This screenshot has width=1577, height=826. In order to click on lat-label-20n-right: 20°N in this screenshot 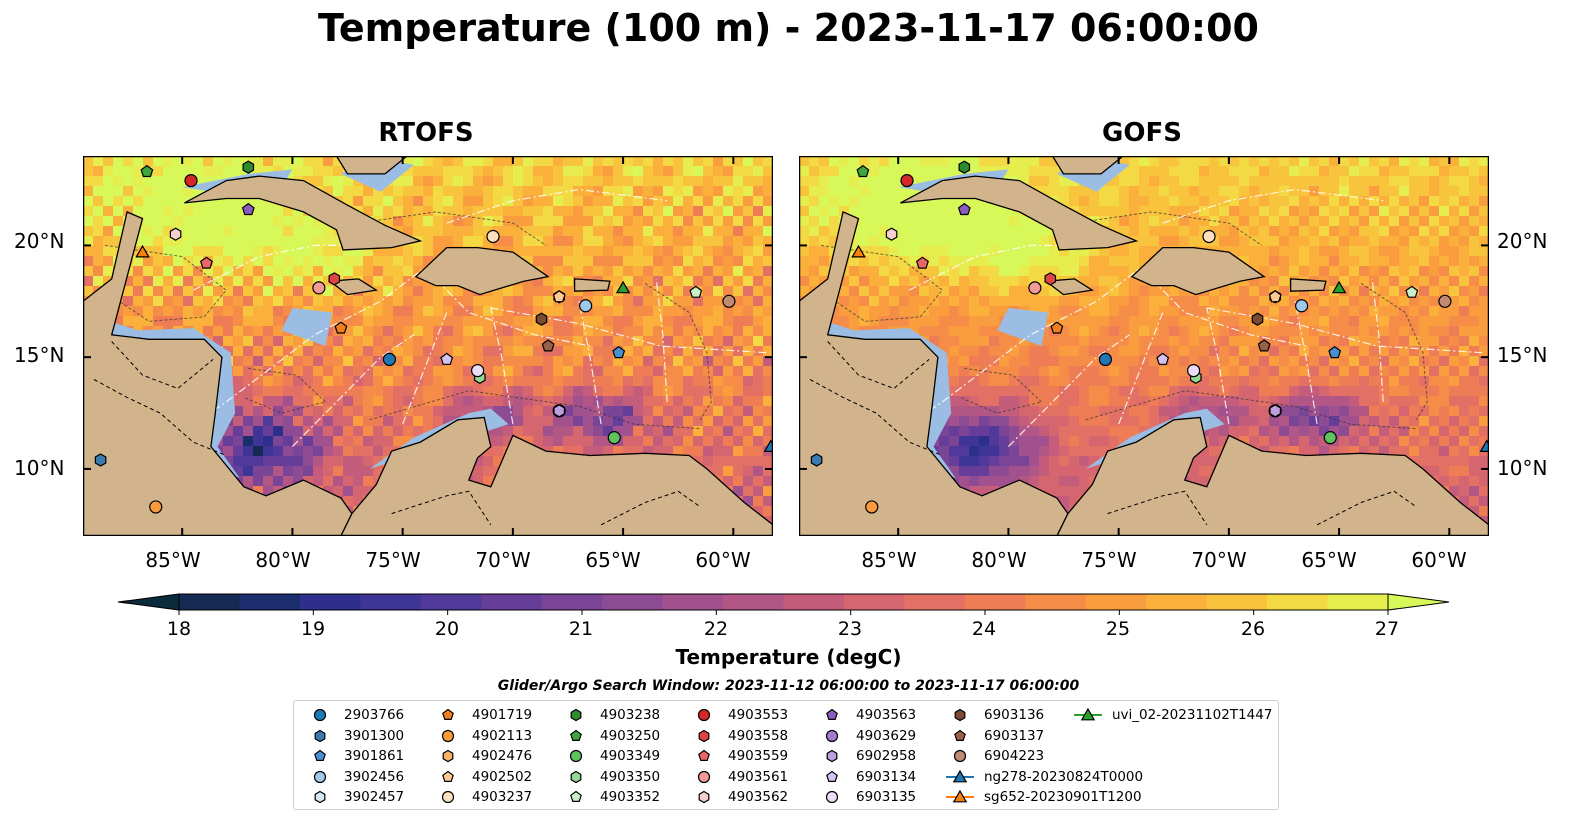, I will do `click(1522, 241)`.